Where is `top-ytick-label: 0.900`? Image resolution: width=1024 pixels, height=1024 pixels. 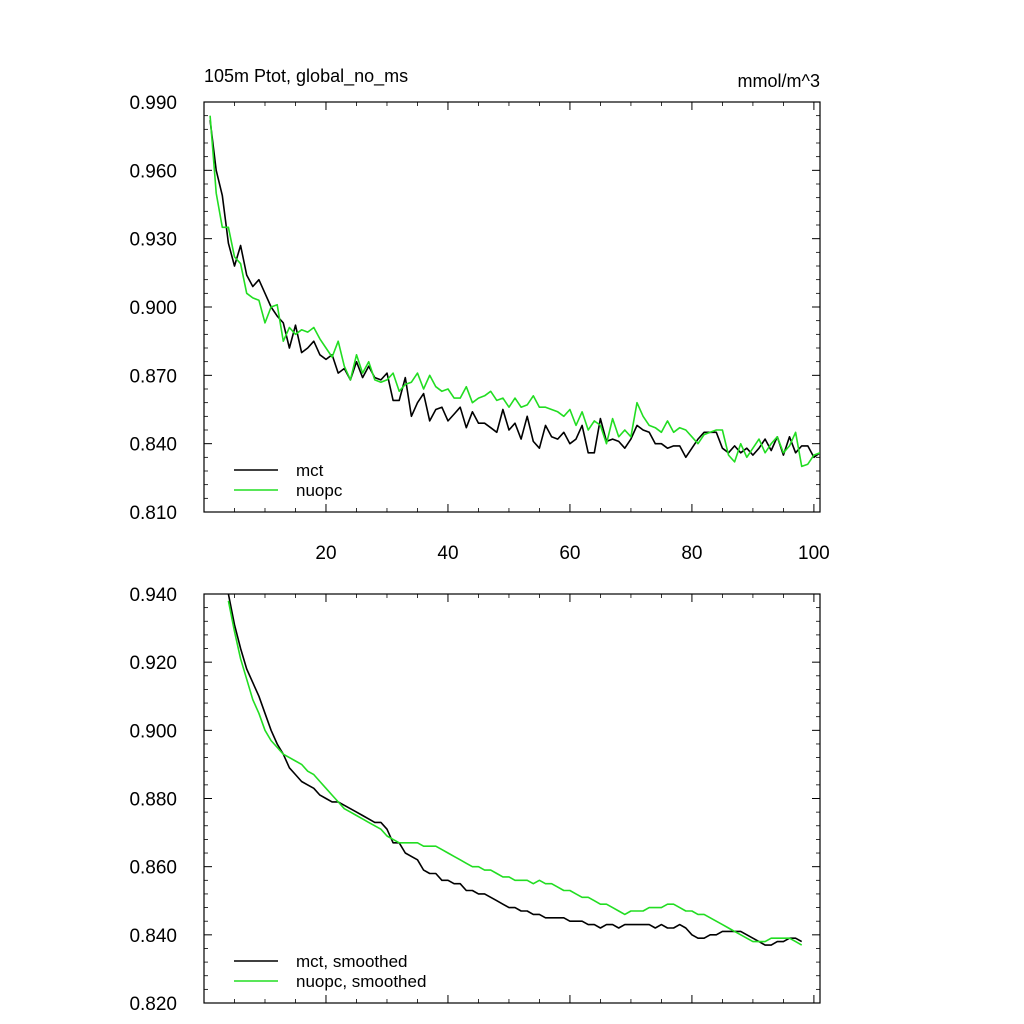 top-ytick-label: 0.900 is located at coordinates (153, 308).